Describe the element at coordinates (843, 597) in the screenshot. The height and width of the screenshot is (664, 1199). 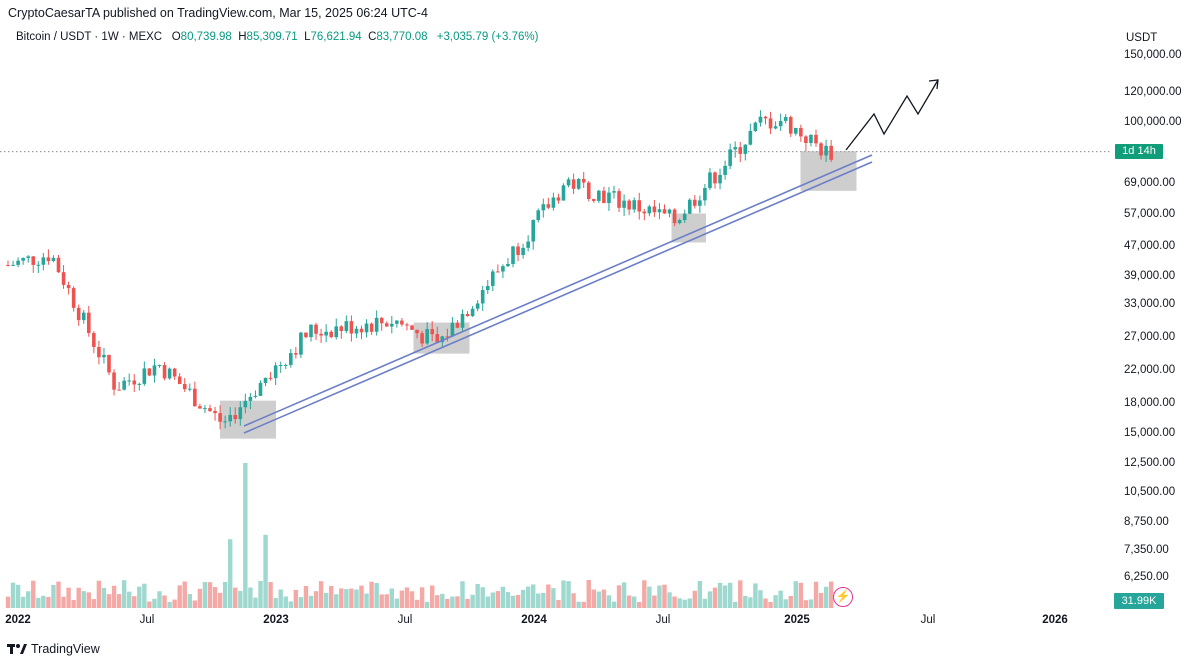
I see `snapshot-icon: ⚡` at that location.